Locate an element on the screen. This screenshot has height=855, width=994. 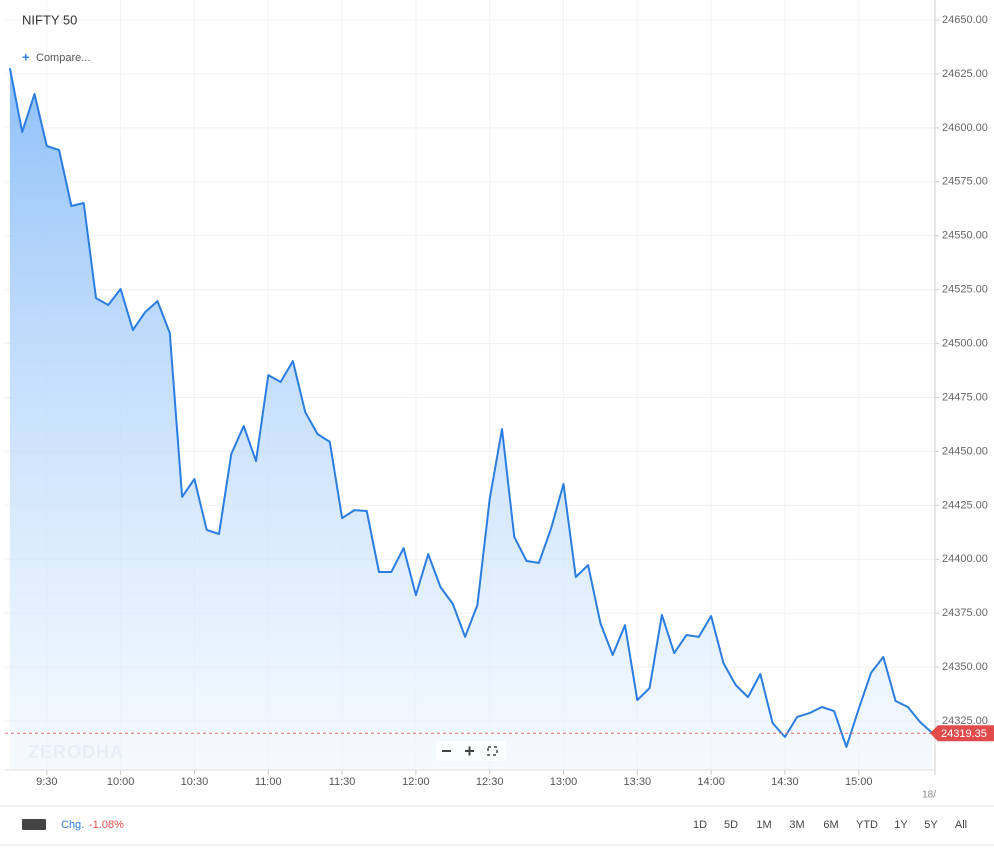
x-tick-label: 10:00 is located at coordinates (121, 782).